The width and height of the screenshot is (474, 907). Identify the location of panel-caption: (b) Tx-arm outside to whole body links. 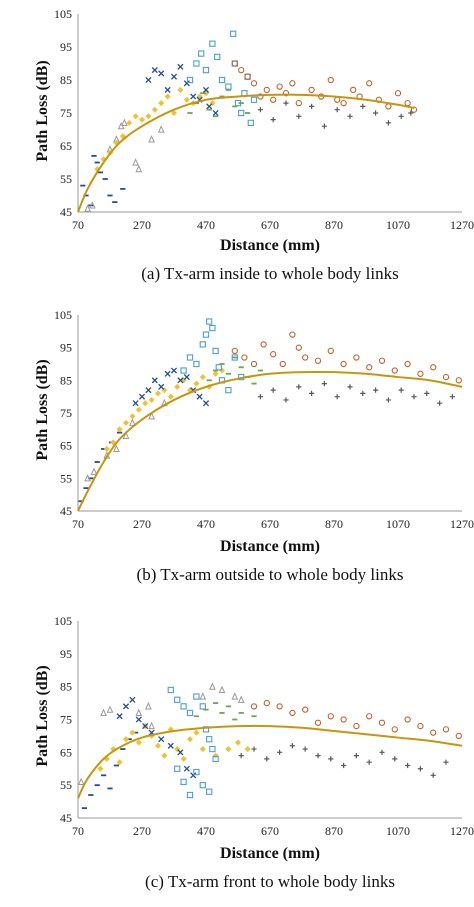
(270, 574).